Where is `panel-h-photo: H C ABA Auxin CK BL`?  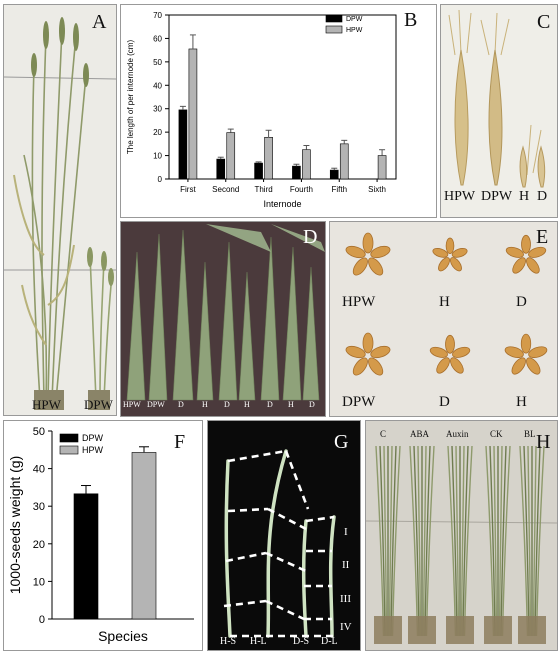 panel-h-photo: H C ABA Auxin CK BL is located at coordinates (461, 535).